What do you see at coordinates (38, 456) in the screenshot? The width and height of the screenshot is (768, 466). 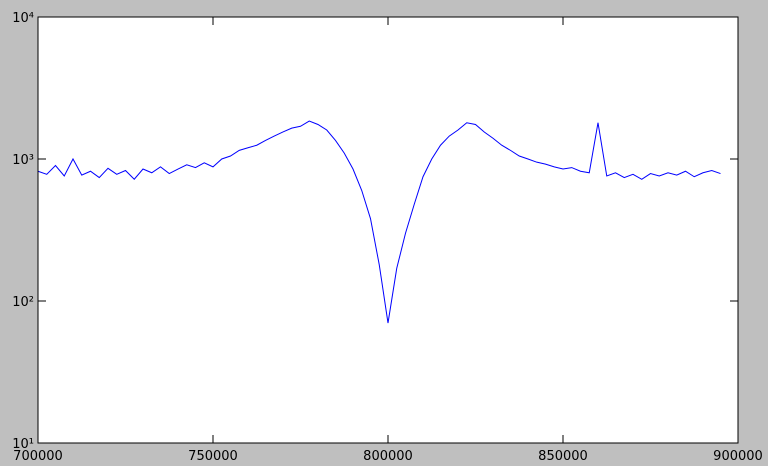 I see `x-tick-label: 700000` at bounding box center [38, 456].